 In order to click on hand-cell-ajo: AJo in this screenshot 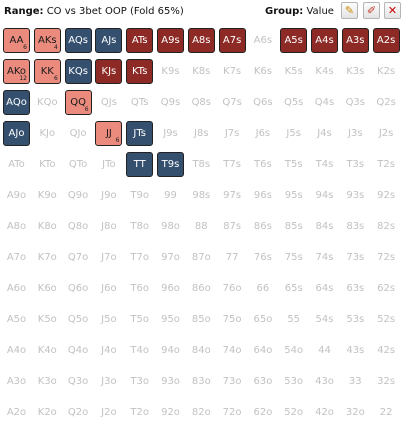, I will do `click(16, 133)`.